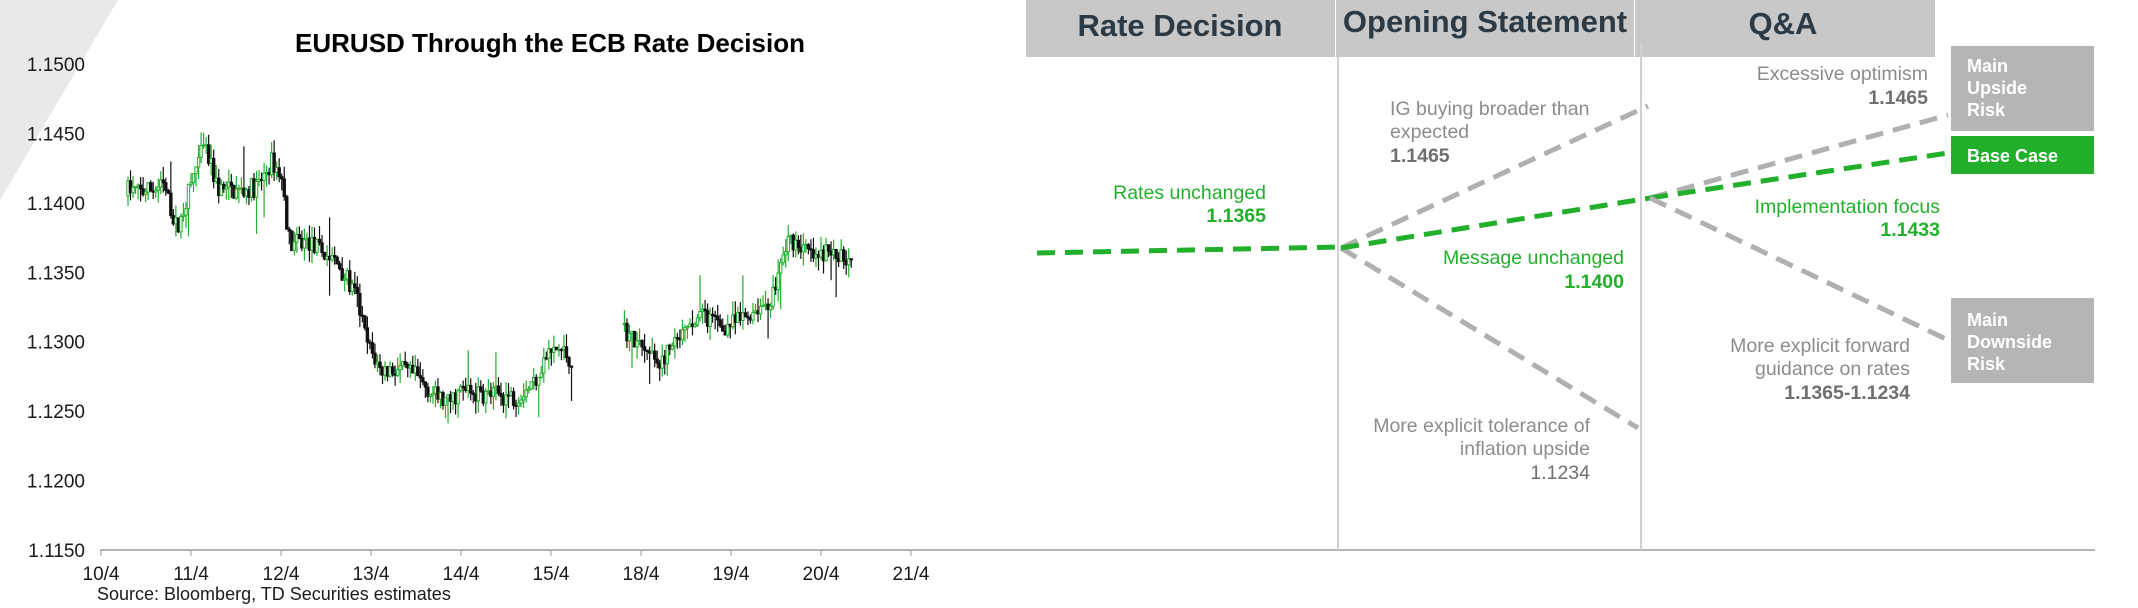 The width and height of the screenshot is (2138, 608). What do you see at coordinates (1236, 216) in the screenshot?
I see `value-rates-unchanged: 1.1365` at bounding box center [1236, 216].